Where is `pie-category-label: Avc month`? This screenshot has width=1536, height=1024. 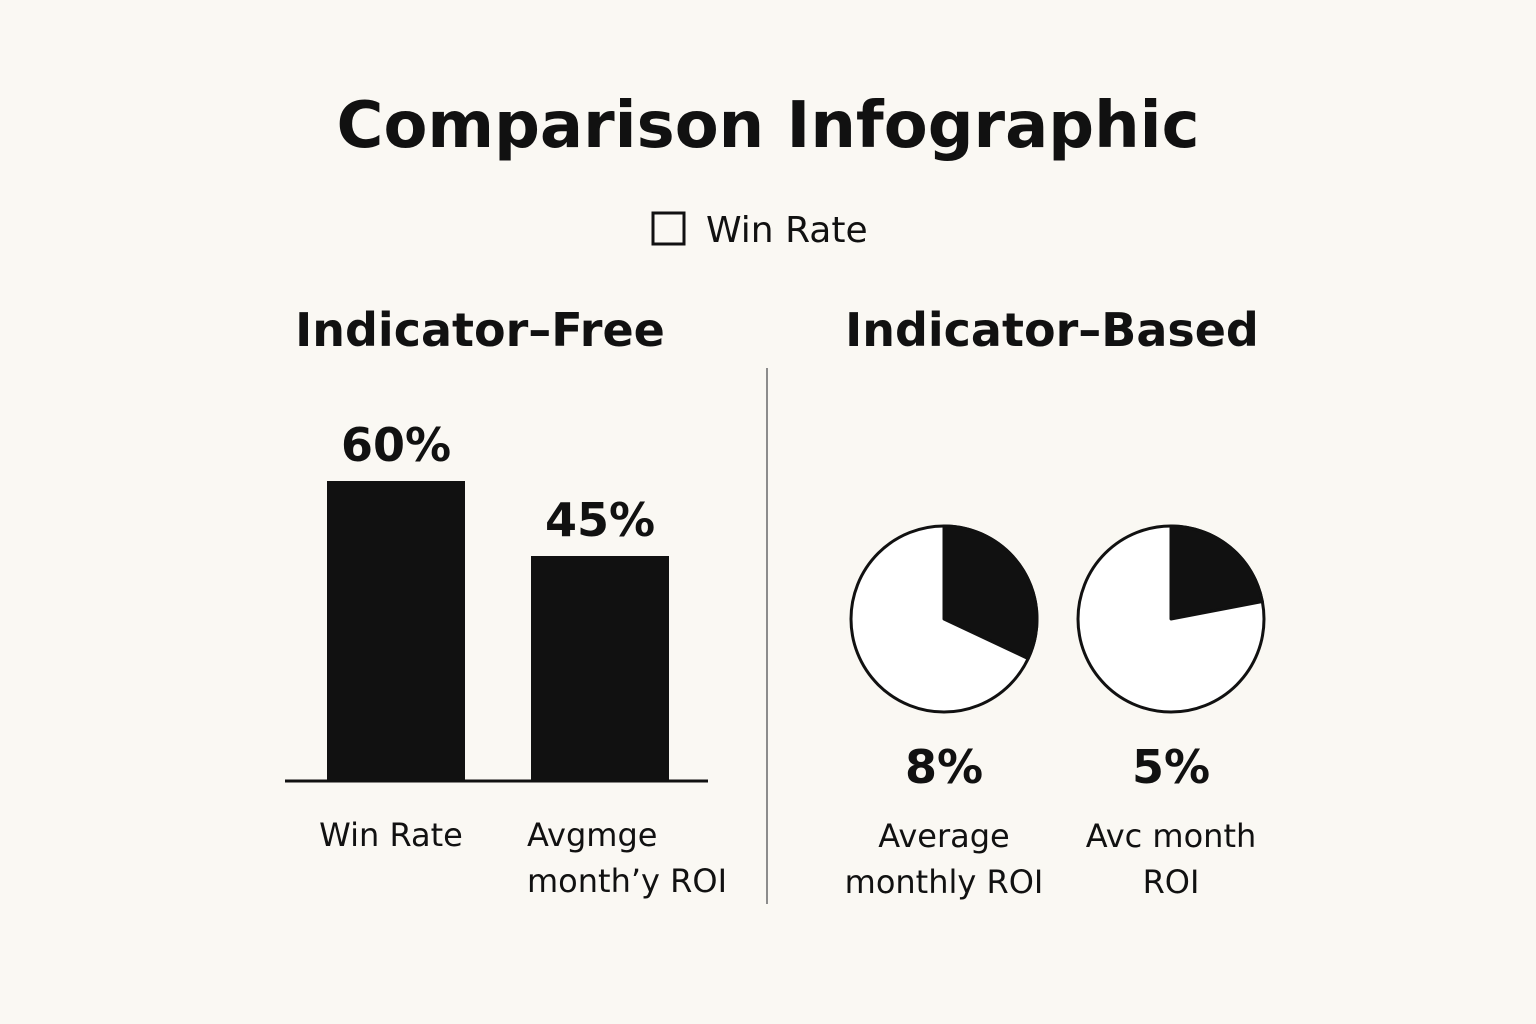 pie-category-label: Avc month is located at coordinates (1171, 836).